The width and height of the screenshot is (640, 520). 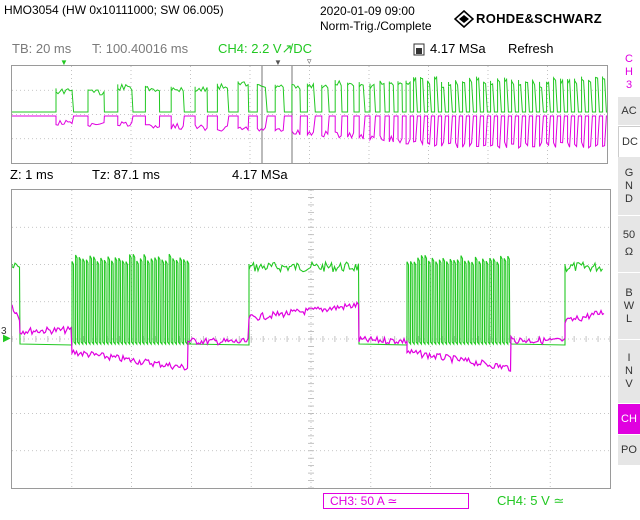 I want to click on ch4-volts: CH4: 2.2 V, so click(x=250, y=48).